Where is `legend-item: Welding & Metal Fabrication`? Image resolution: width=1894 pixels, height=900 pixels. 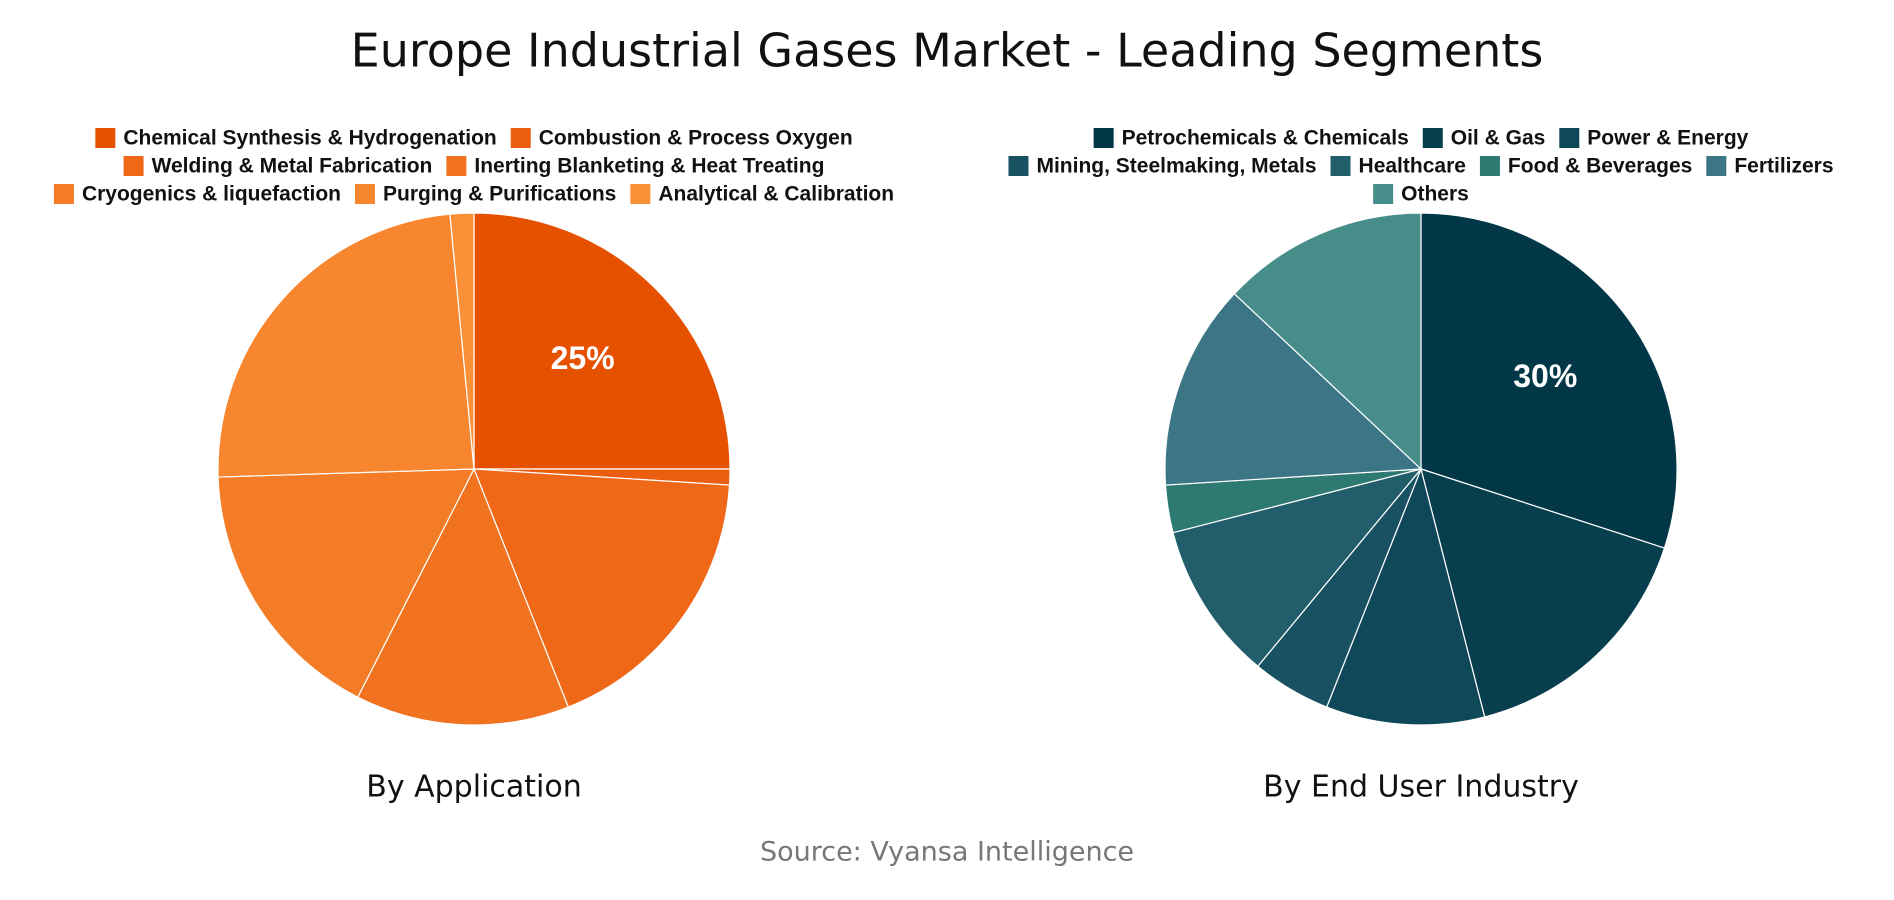 legend-item: Welding & Metal Fabrication is located at coordinates (278, 166).